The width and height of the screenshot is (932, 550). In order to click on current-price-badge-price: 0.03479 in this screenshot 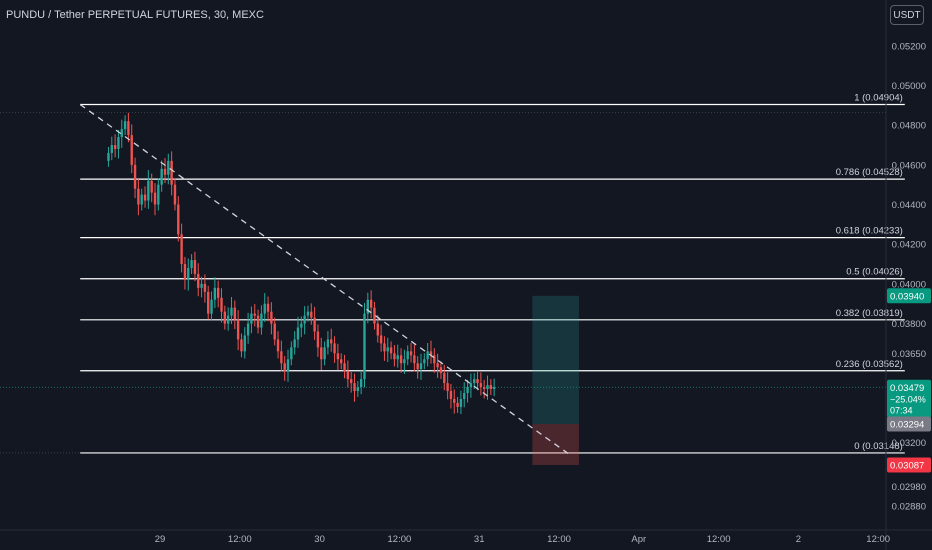, I will do `click(907, 388)`.